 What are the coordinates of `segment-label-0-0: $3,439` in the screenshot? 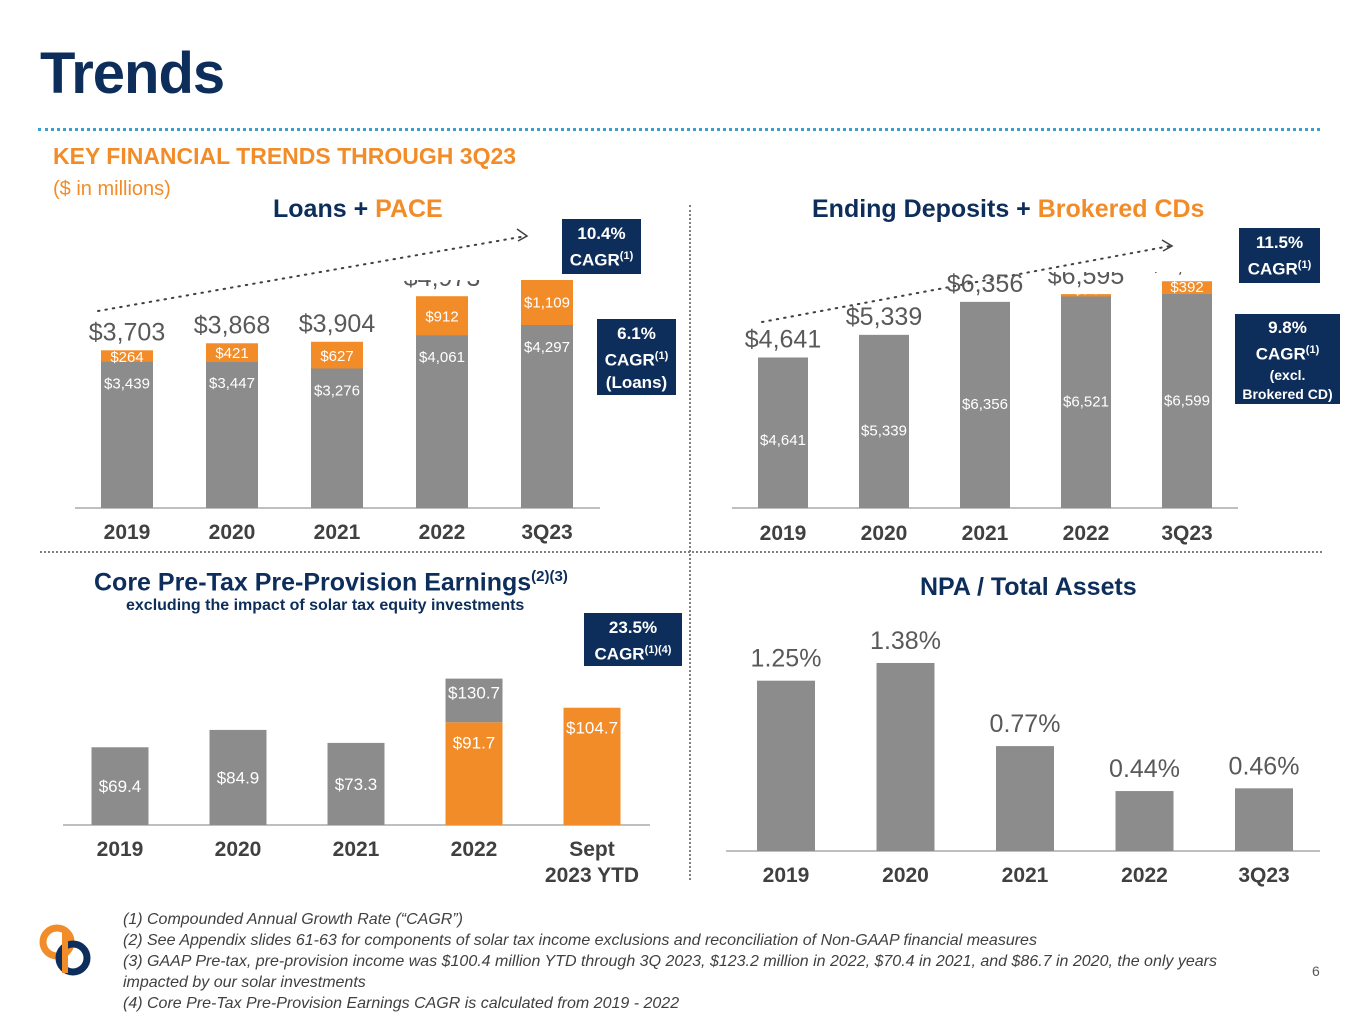 It's located at (127, 384).